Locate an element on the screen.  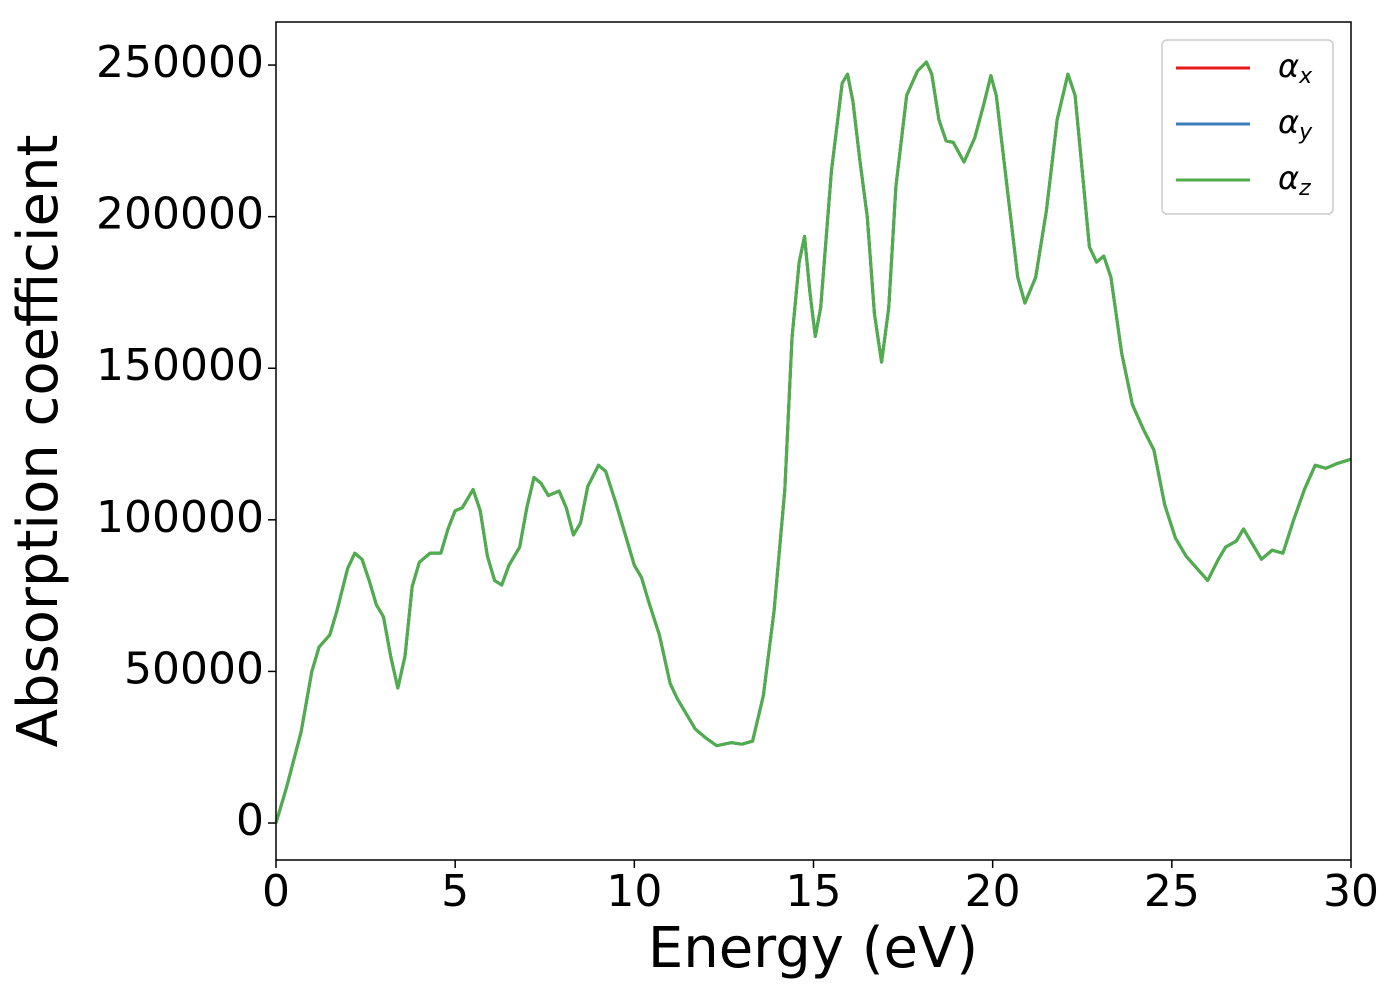
legend-subscript: x is located at coordinates (1305, 76).